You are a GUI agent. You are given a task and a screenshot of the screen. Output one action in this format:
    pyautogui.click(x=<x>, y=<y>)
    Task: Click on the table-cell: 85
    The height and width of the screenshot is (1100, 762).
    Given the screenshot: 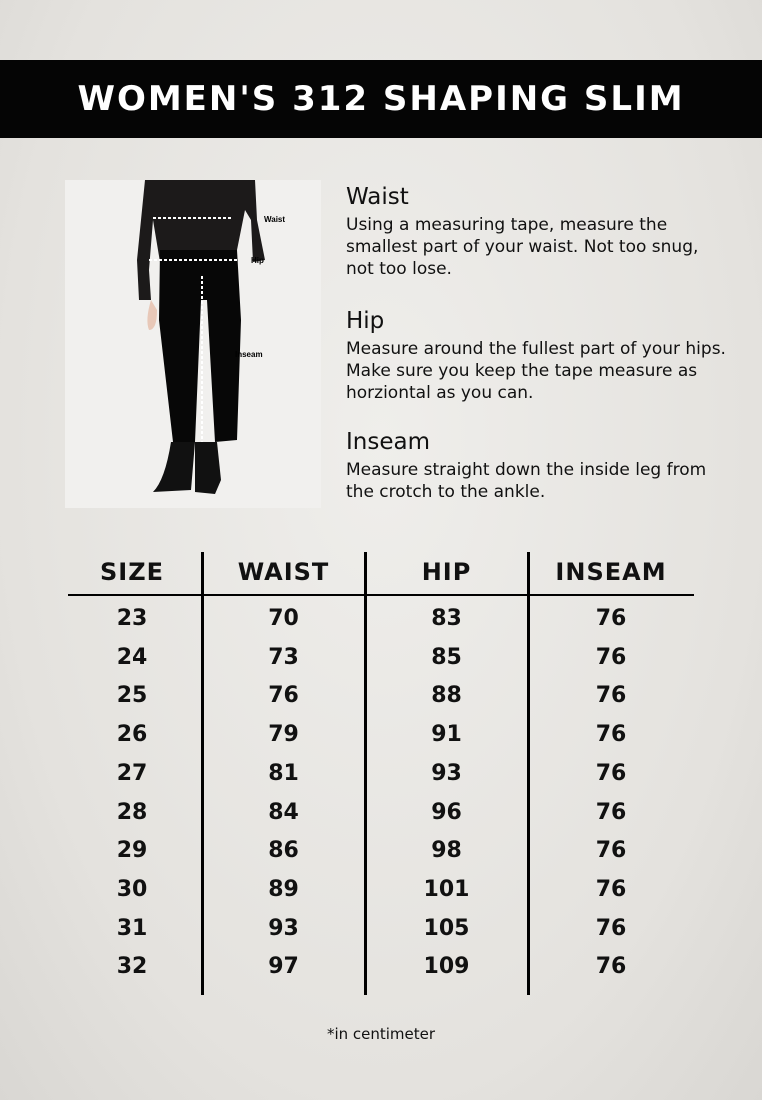 What is the action you would take?
    pyautogui.click(x=446, y=657)
    